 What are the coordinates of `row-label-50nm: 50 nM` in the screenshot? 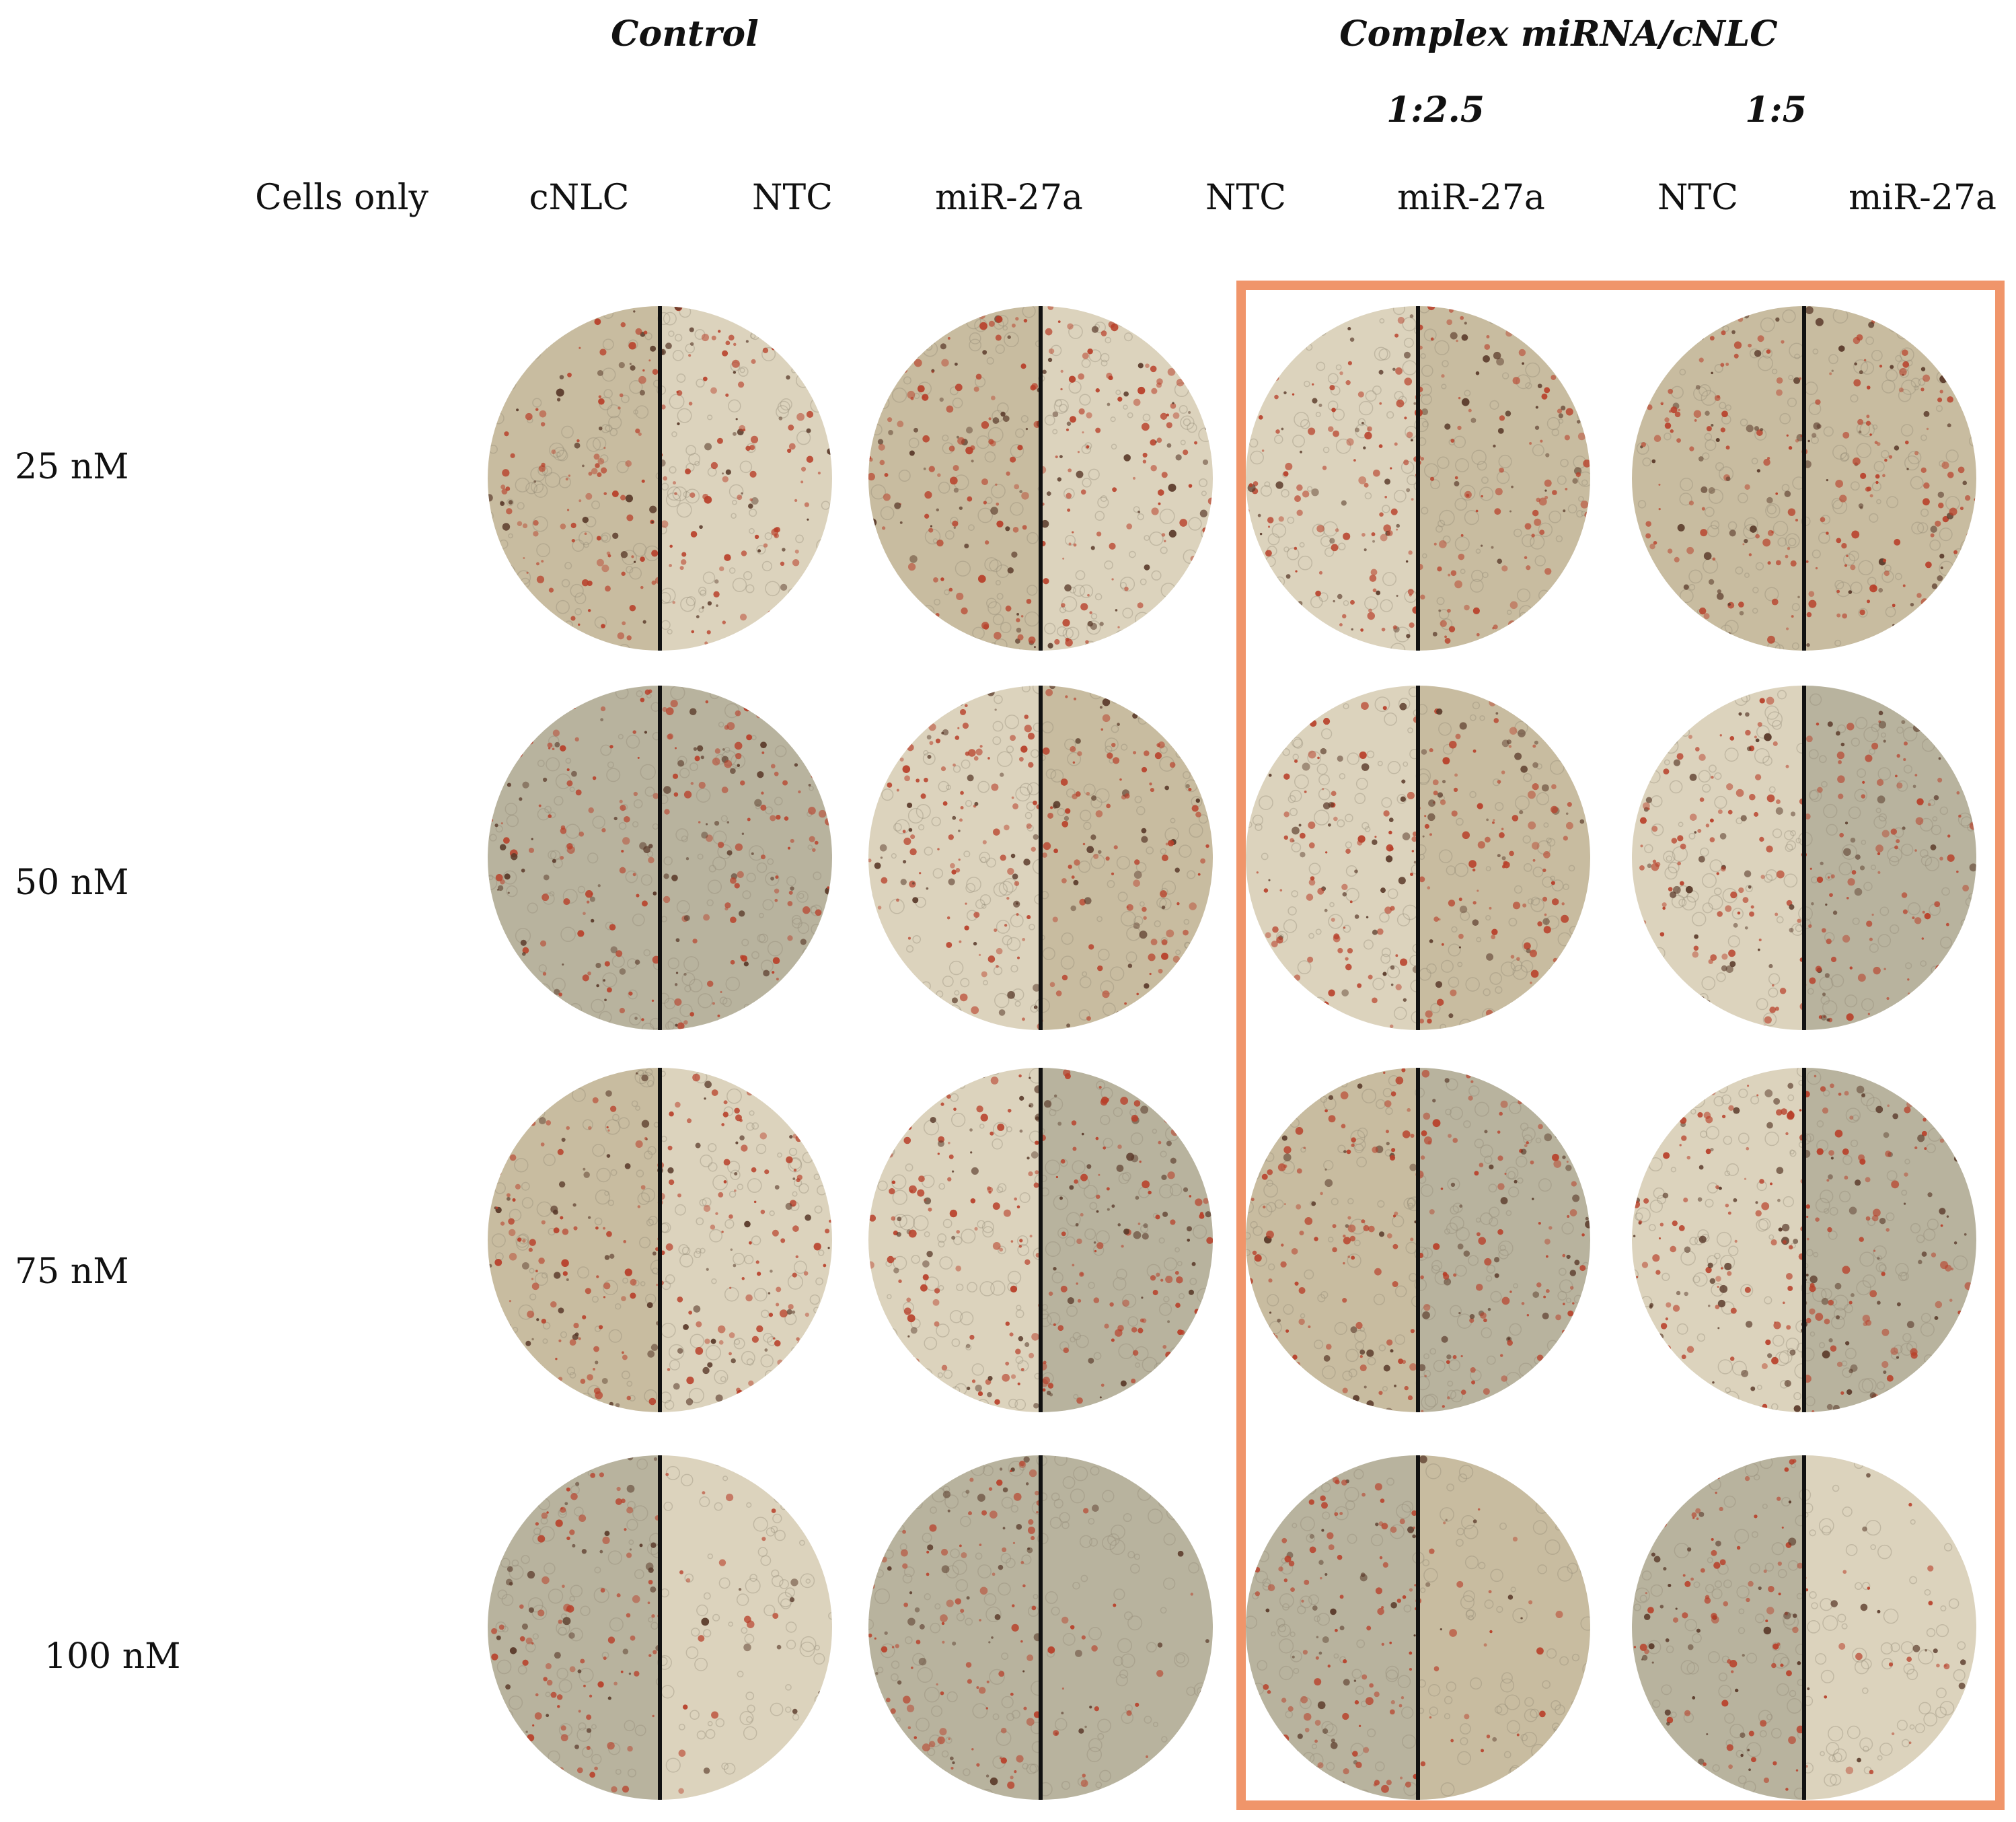 It's located at (72, 883).